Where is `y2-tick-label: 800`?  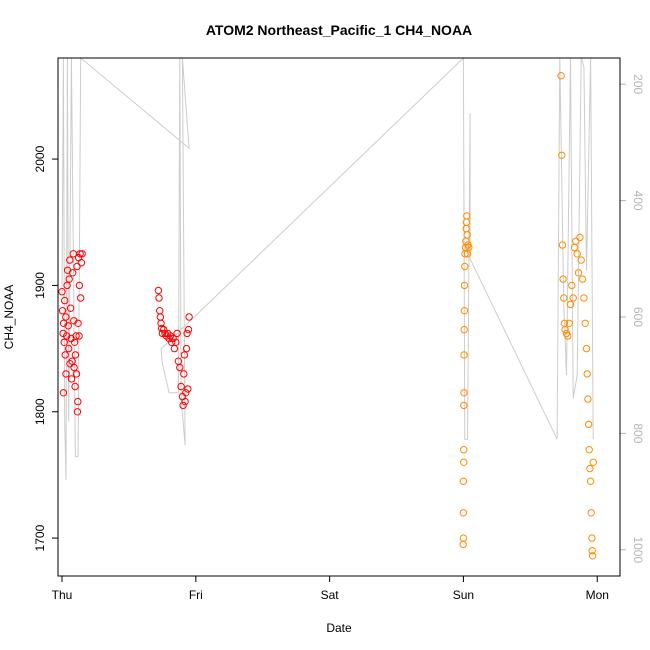
y2-tick-label: 800 is located at coordinates (638, 433).